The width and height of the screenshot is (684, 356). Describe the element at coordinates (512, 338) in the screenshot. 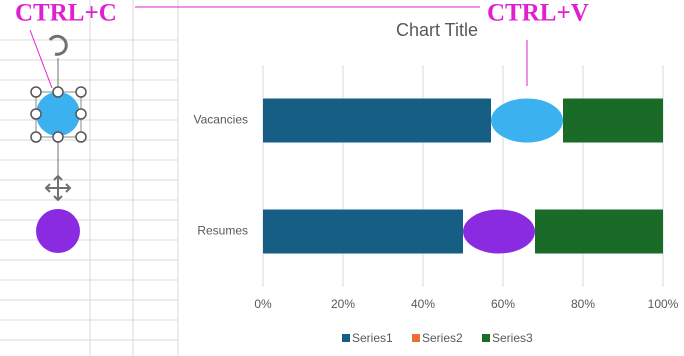

I see `legend-label: Series3` at that location.